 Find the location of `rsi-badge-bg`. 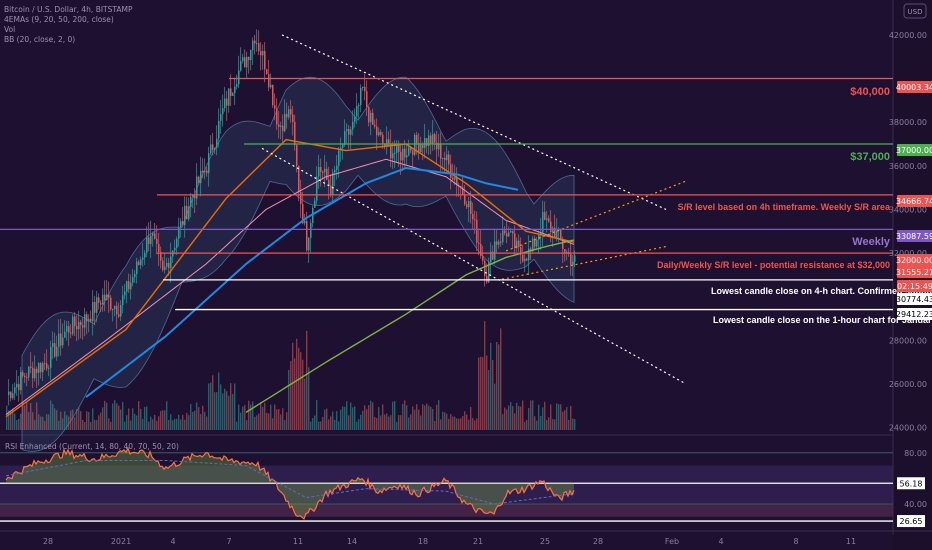

rsi-badge-bg is located at coordinates (911, 483).